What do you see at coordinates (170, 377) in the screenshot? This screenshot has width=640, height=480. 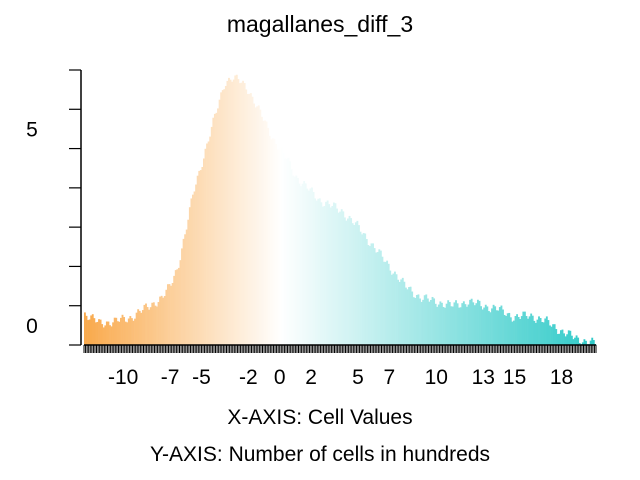 I see `x-tick-label: -7` at bounding box center [170, 377].